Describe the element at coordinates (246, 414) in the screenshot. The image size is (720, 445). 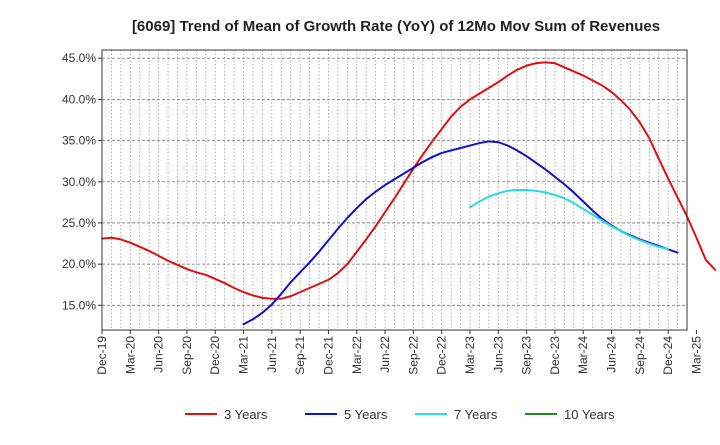
I see `legend-label-3-years: 3 Years` at that location.